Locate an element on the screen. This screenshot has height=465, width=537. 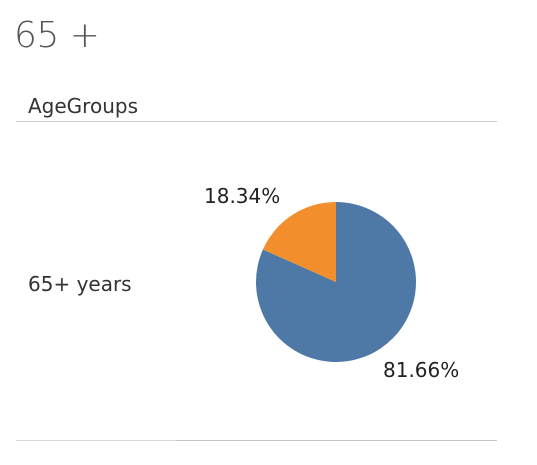
row-label: 65+ years is located at coordinates (80, 284).